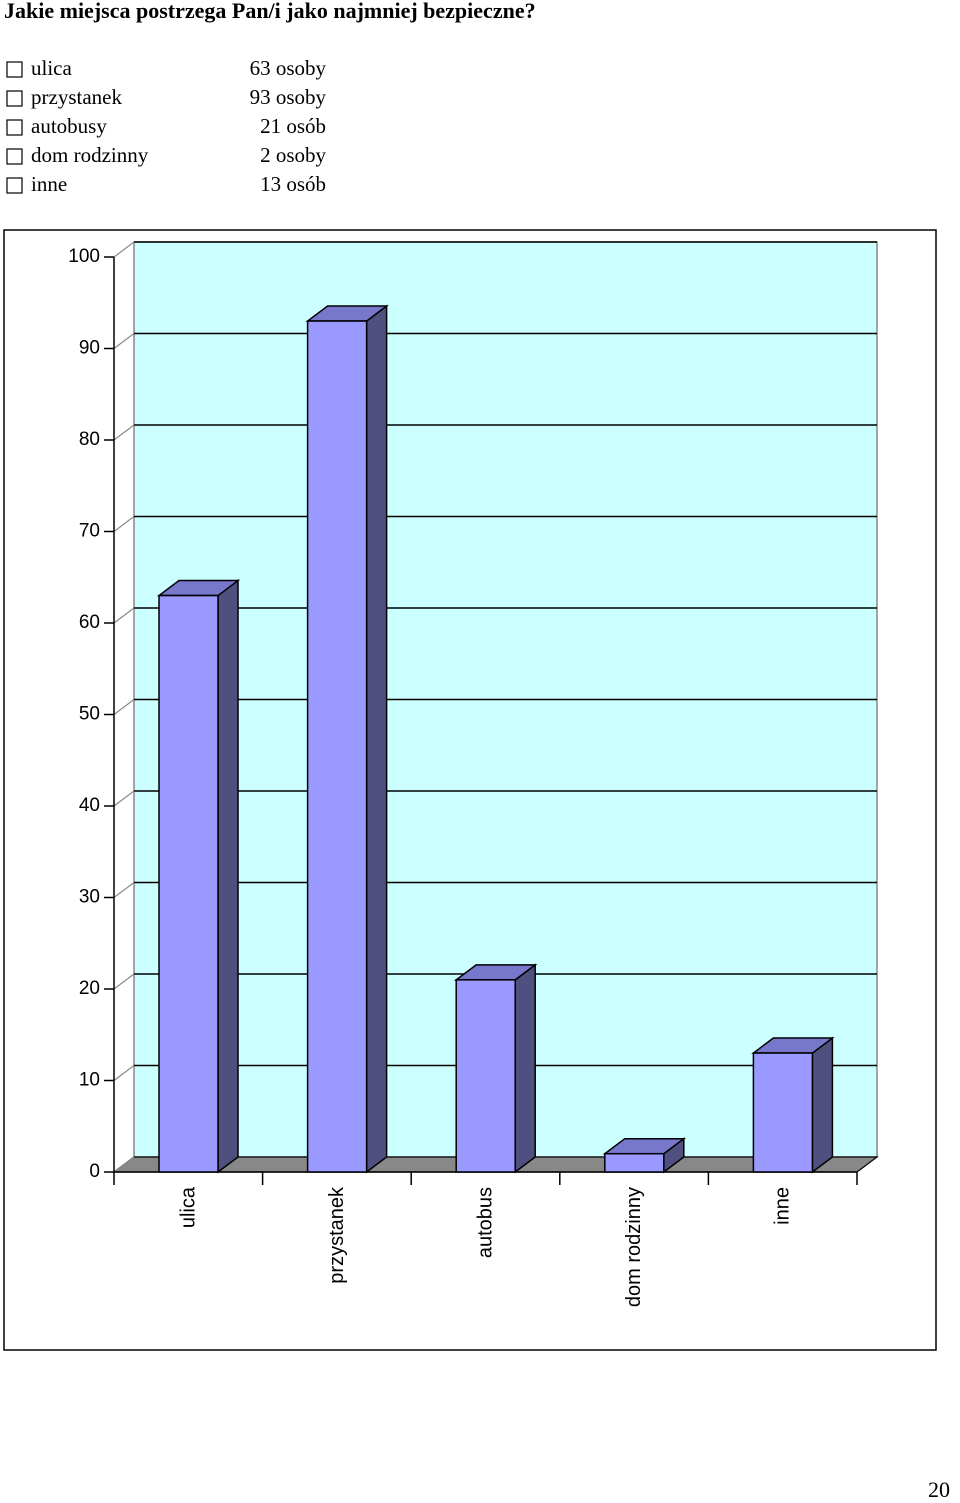 This screenshot has width=960, height=1503. Describe the element at coordinates (89, 988) in the screenshot. I see `y-tick-label: 20` at that location.